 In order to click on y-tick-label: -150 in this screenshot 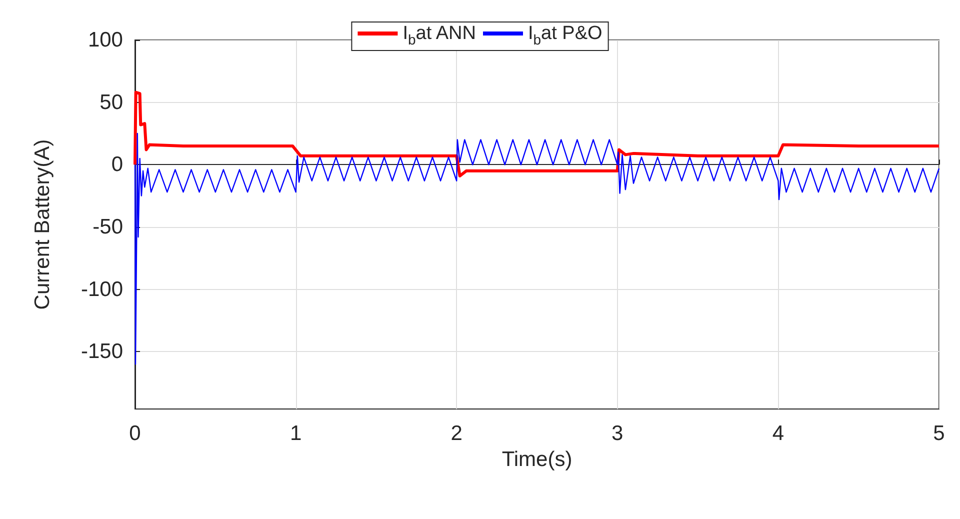, I will do `click(101, 352)`.